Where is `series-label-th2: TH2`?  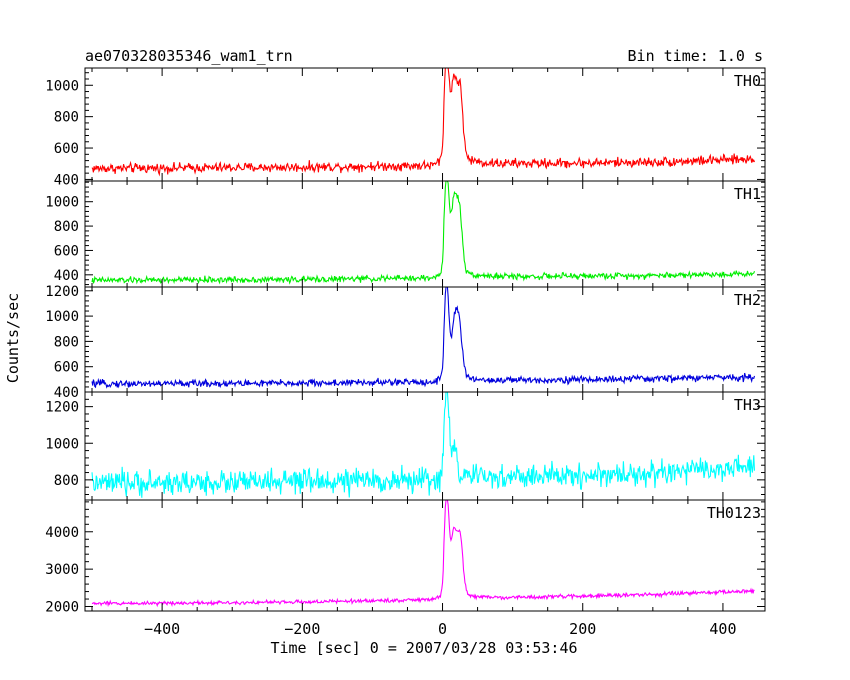 series-label-th2: TH2 is located at coordinates (747, 300).